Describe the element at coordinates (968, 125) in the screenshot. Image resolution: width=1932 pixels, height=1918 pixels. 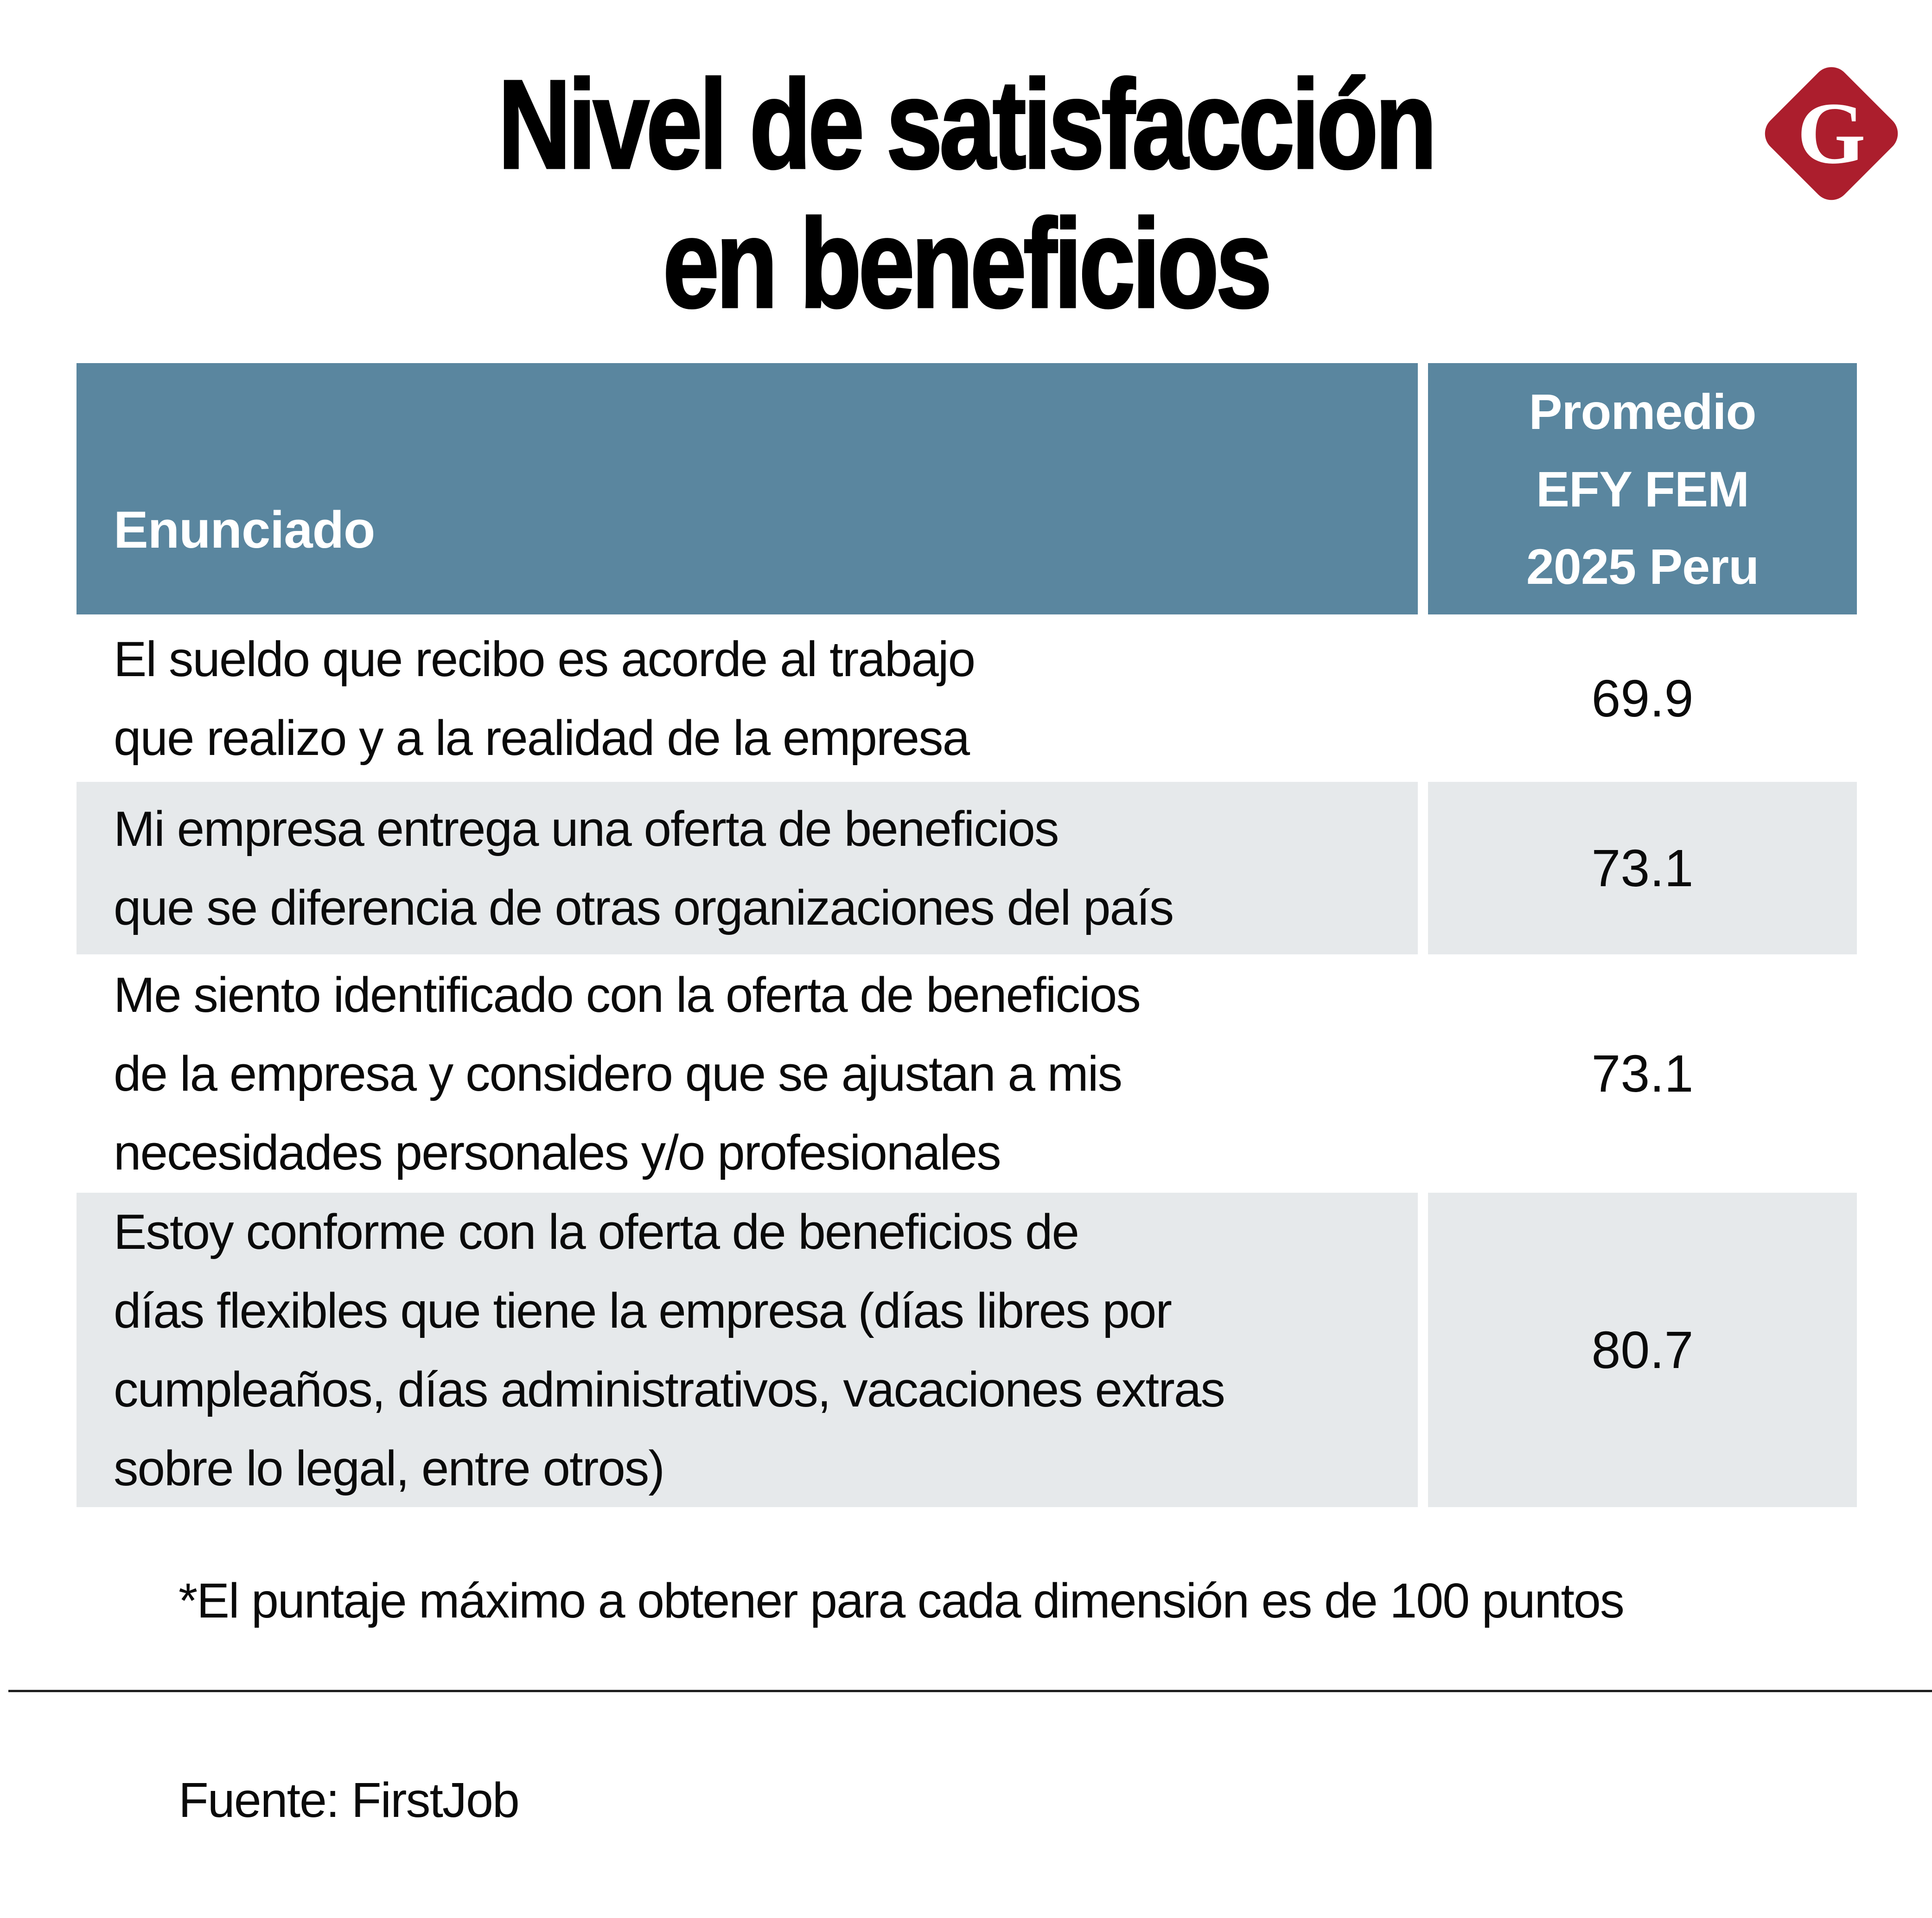
I see `page-title-line-1: Nivel de satisfacción` at that location.